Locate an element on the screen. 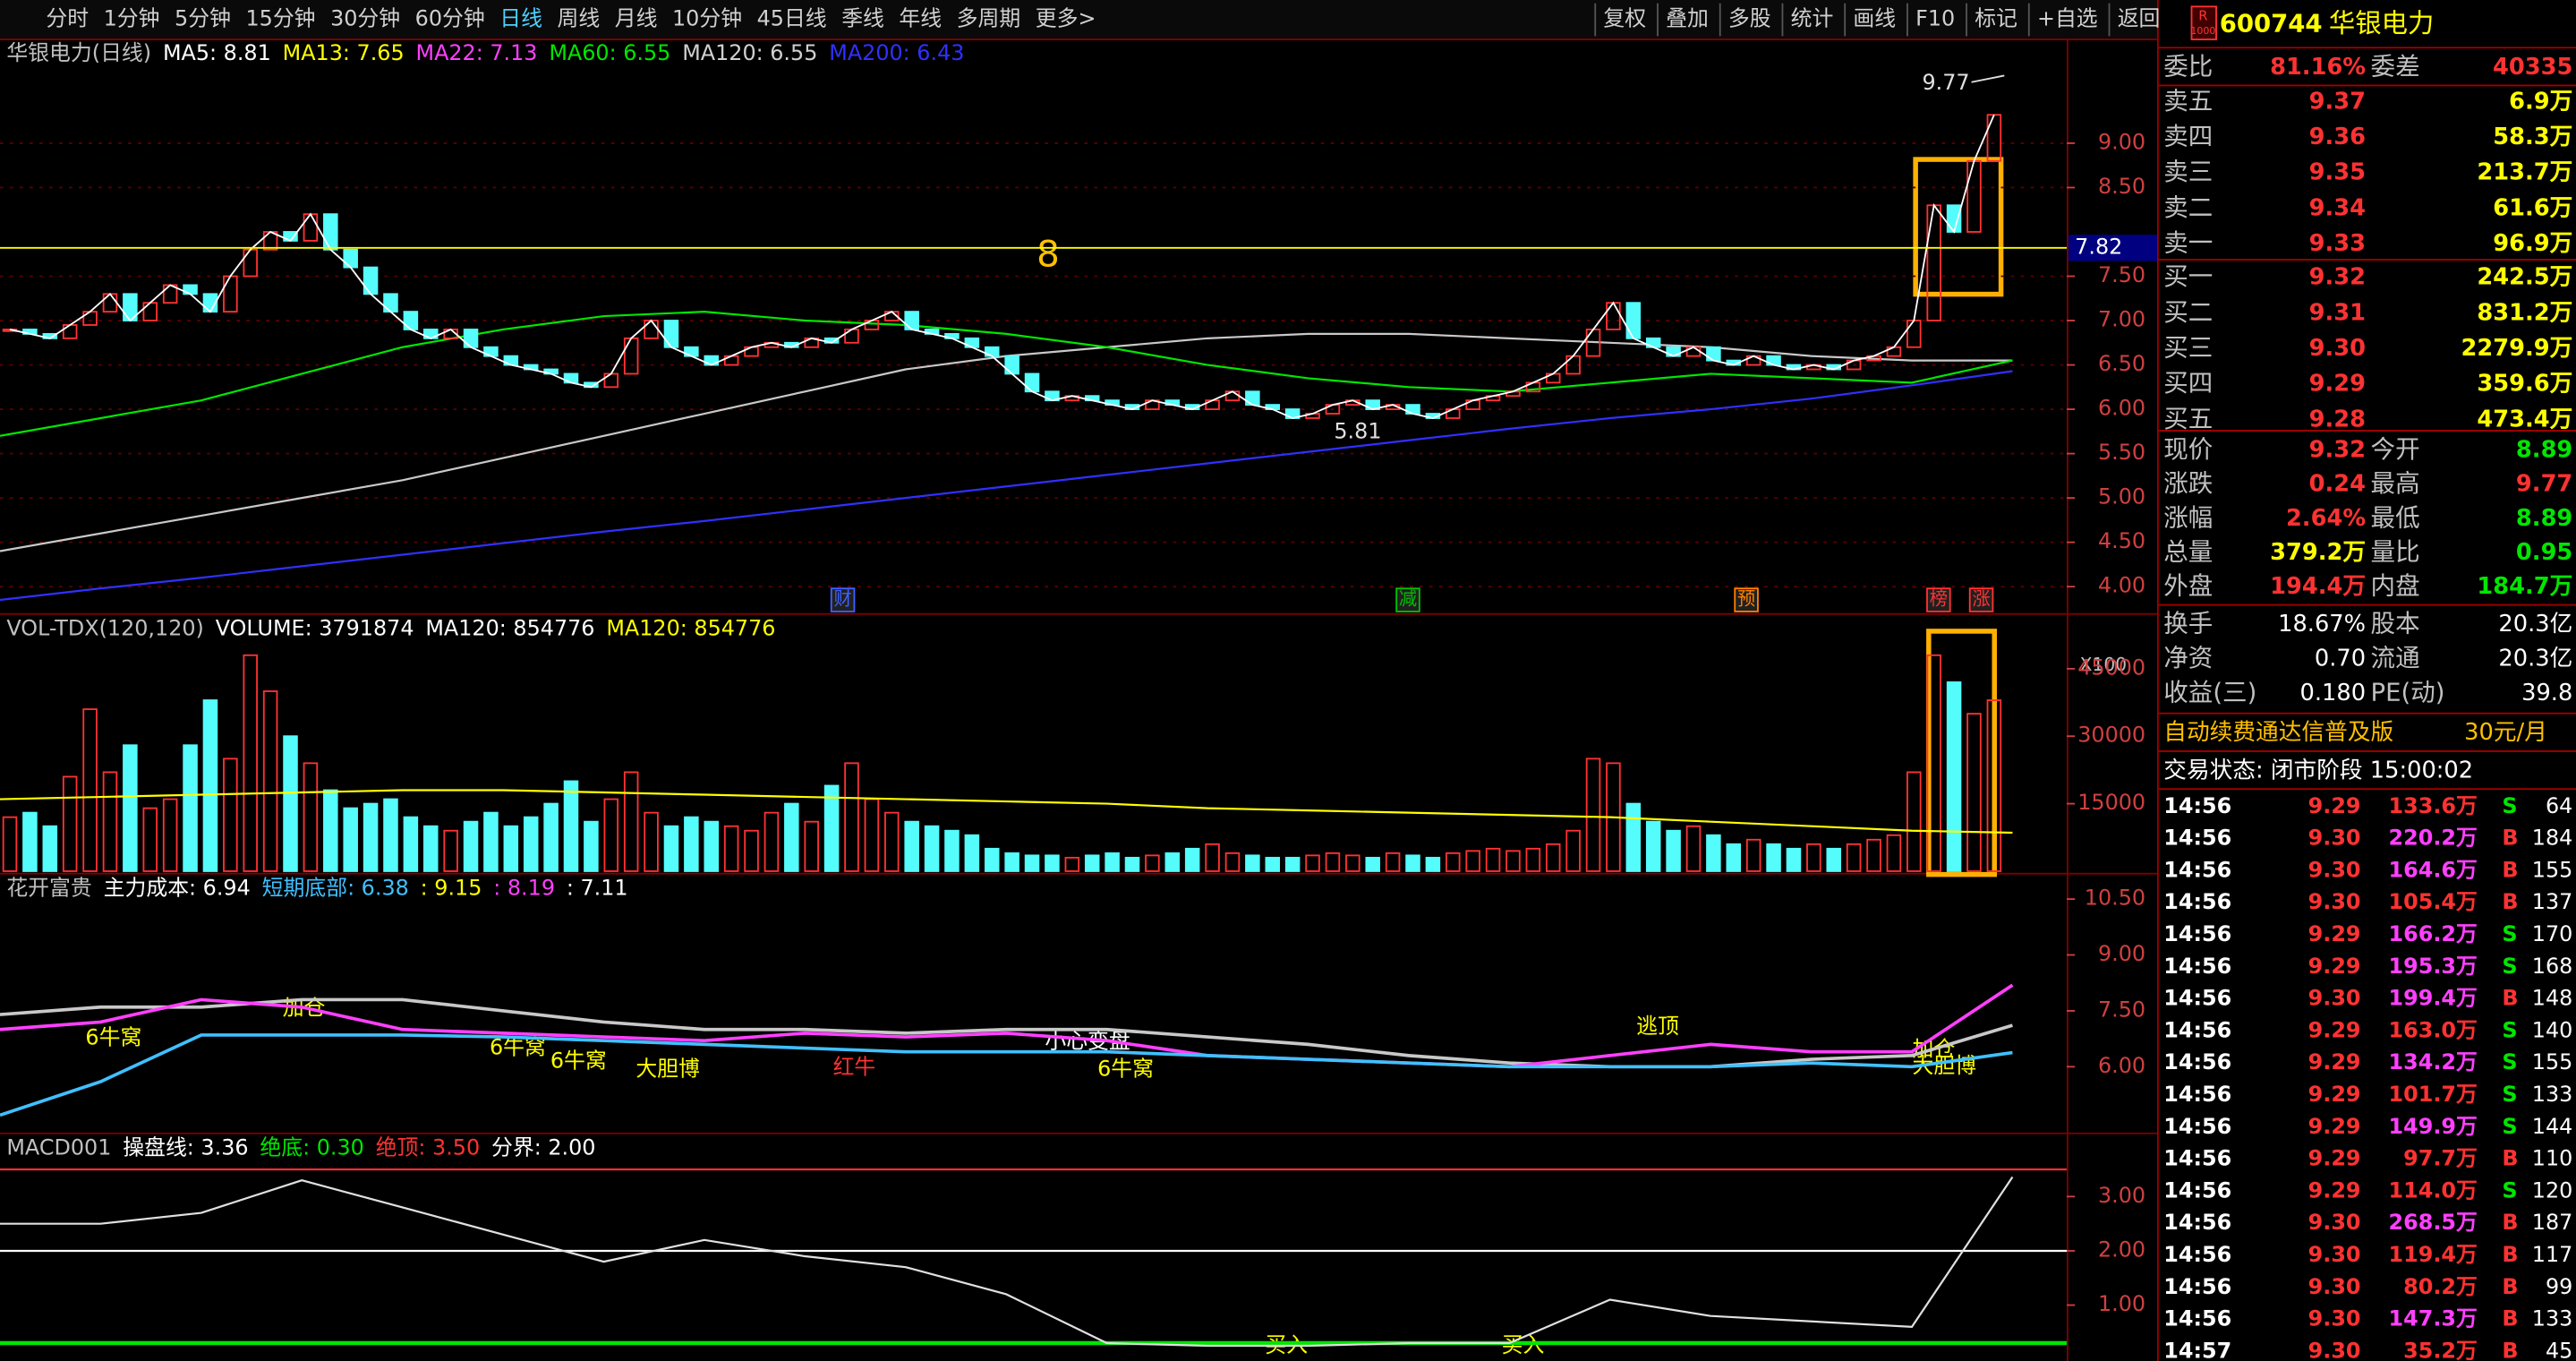 The height and width of the screenshot is (1361, 2576). toolbar-button: +自选 is located at coordinates (2067, 18).